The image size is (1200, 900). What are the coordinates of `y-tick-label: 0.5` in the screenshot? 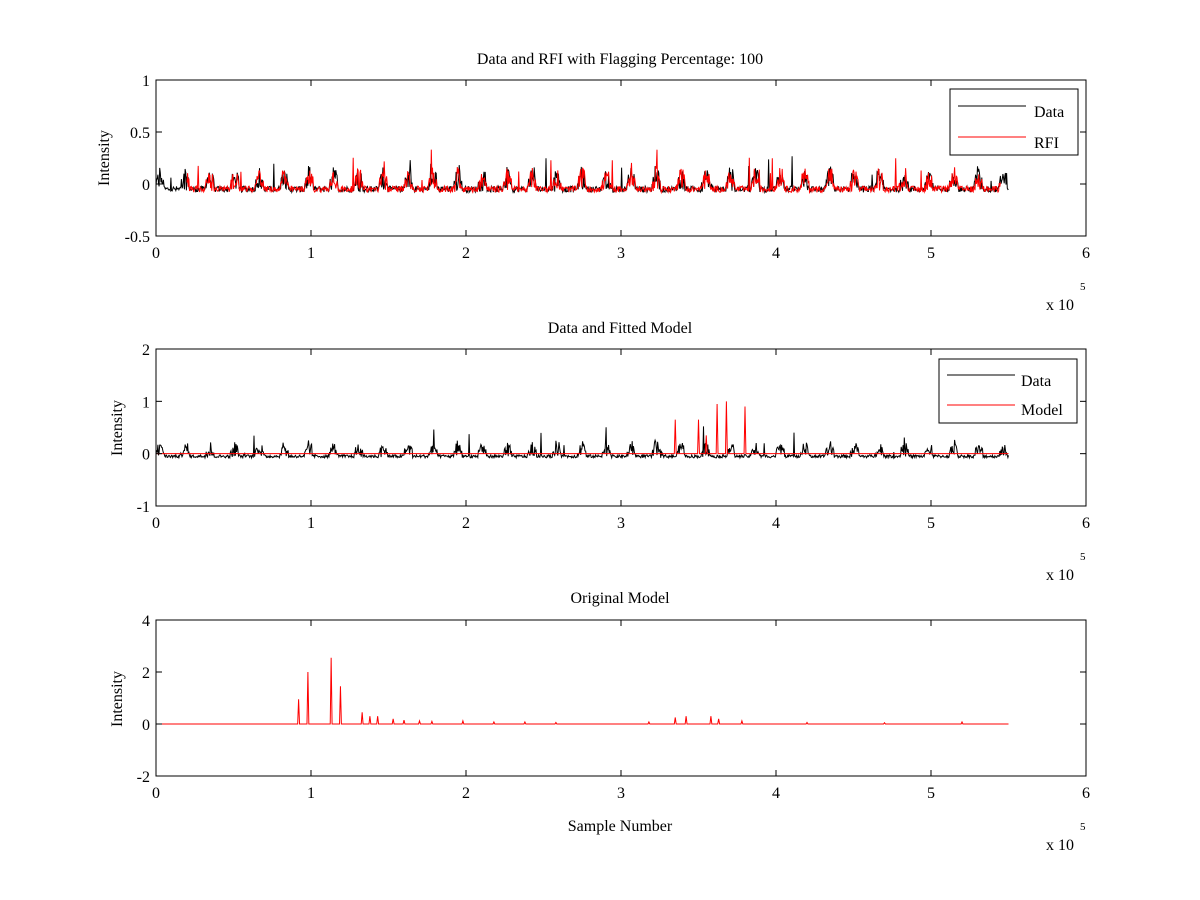 It's located at (140, 133).